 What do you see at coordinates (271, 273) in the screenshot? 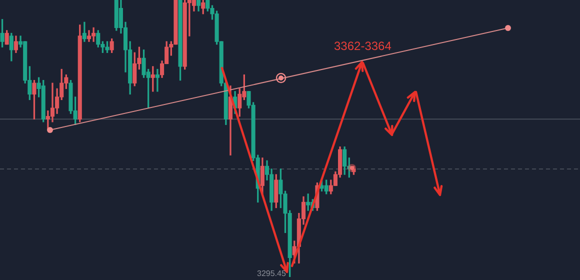
I see `annotation: 3295.45` at bounding box center [271, 273].